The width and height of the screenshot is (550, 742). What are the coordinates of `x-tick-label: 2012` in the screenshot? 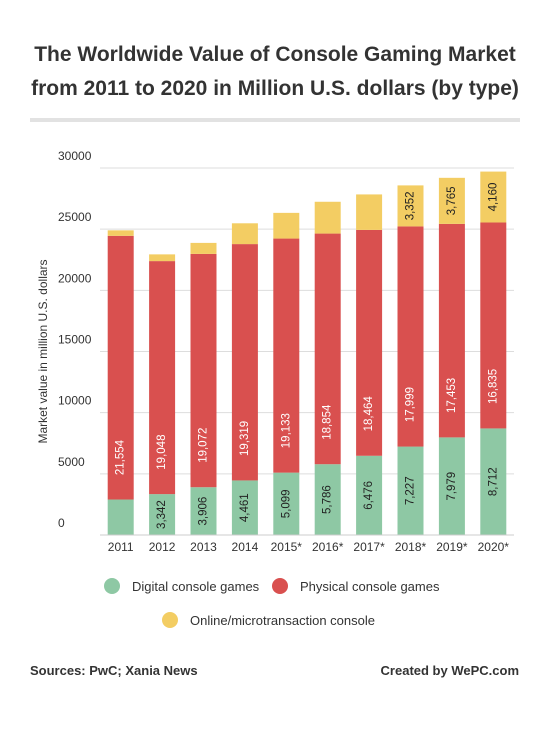 It's located at (162, 547).